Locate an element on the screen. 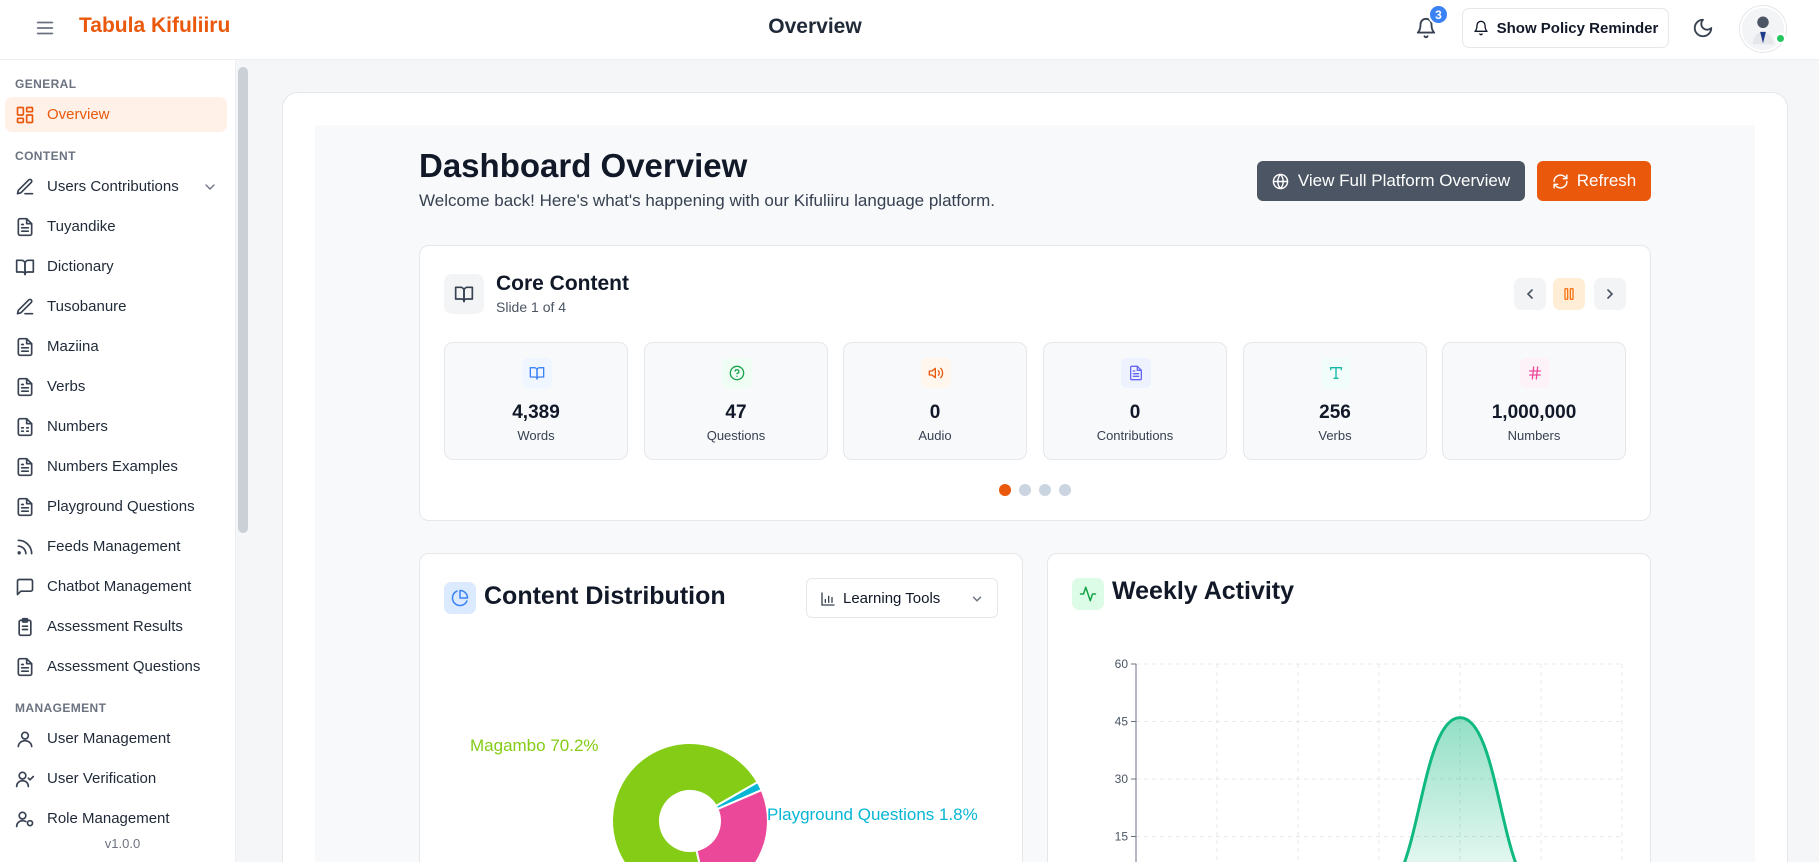 This screenshot has height=862, width=1819. sidebar-item-user-verification: User Verification is located at coordinates (116, 778).